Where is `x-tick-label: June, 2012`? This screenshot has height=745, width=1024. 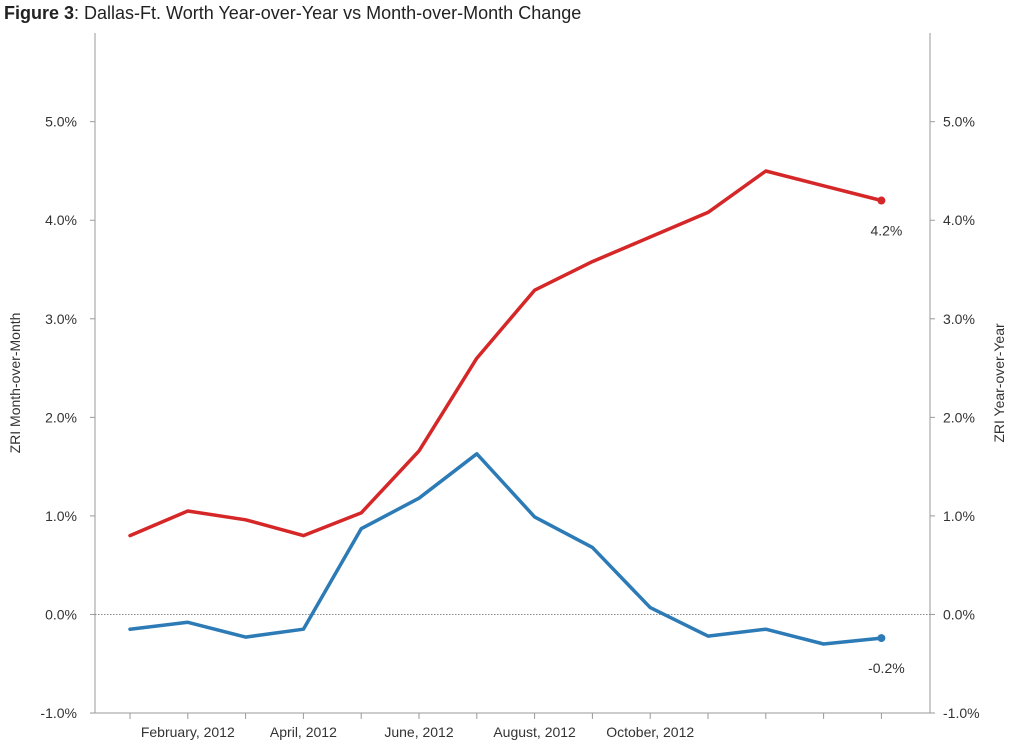
x-tick-label: June, 2012 is located at coordinates (418, 732).